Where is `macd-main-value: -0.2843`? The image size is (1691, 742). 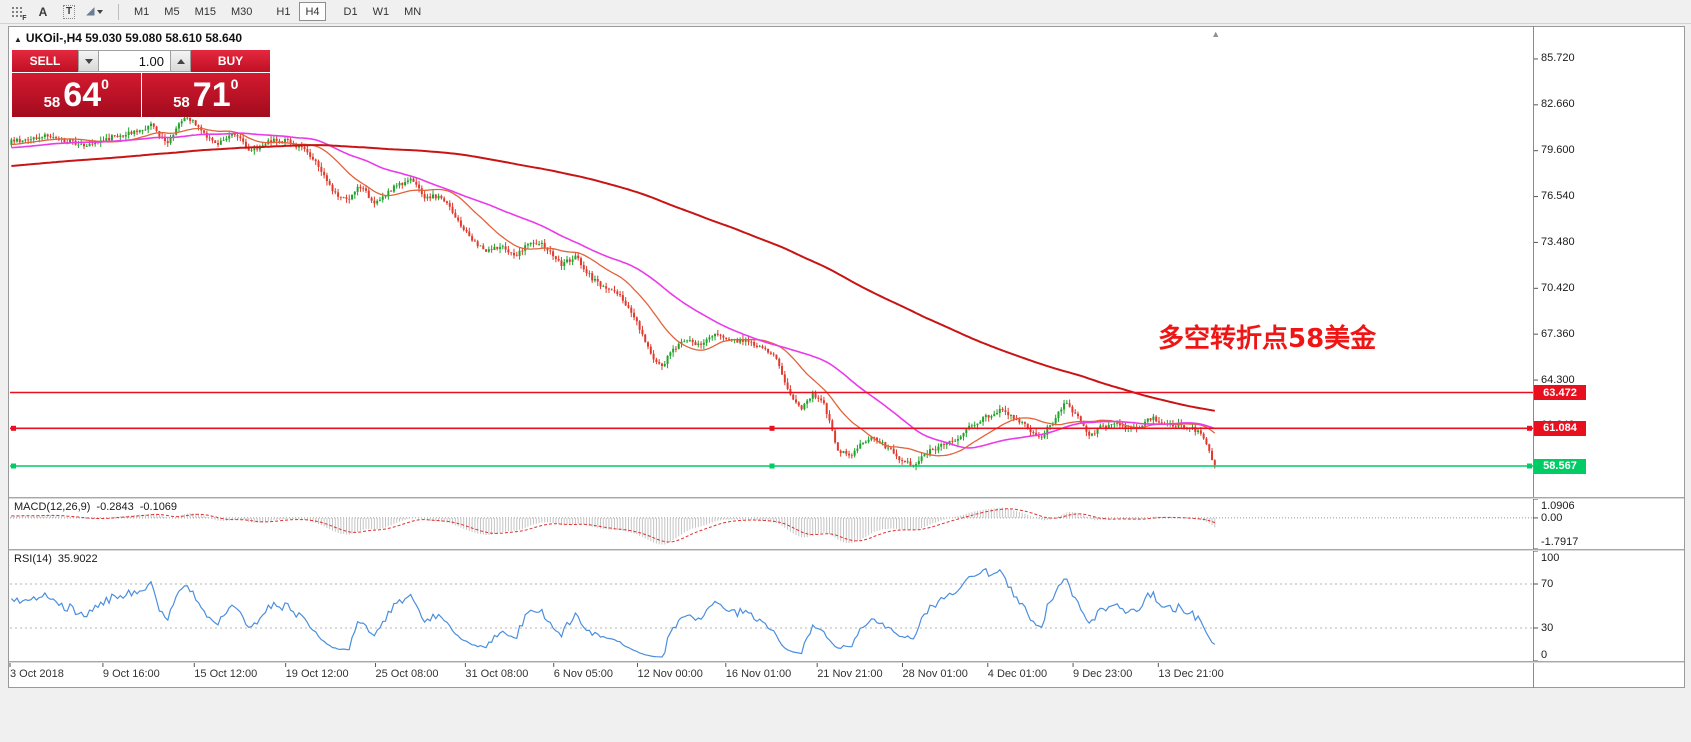 macd-main-value: -0.2843 is located at coordinates (115, 507).